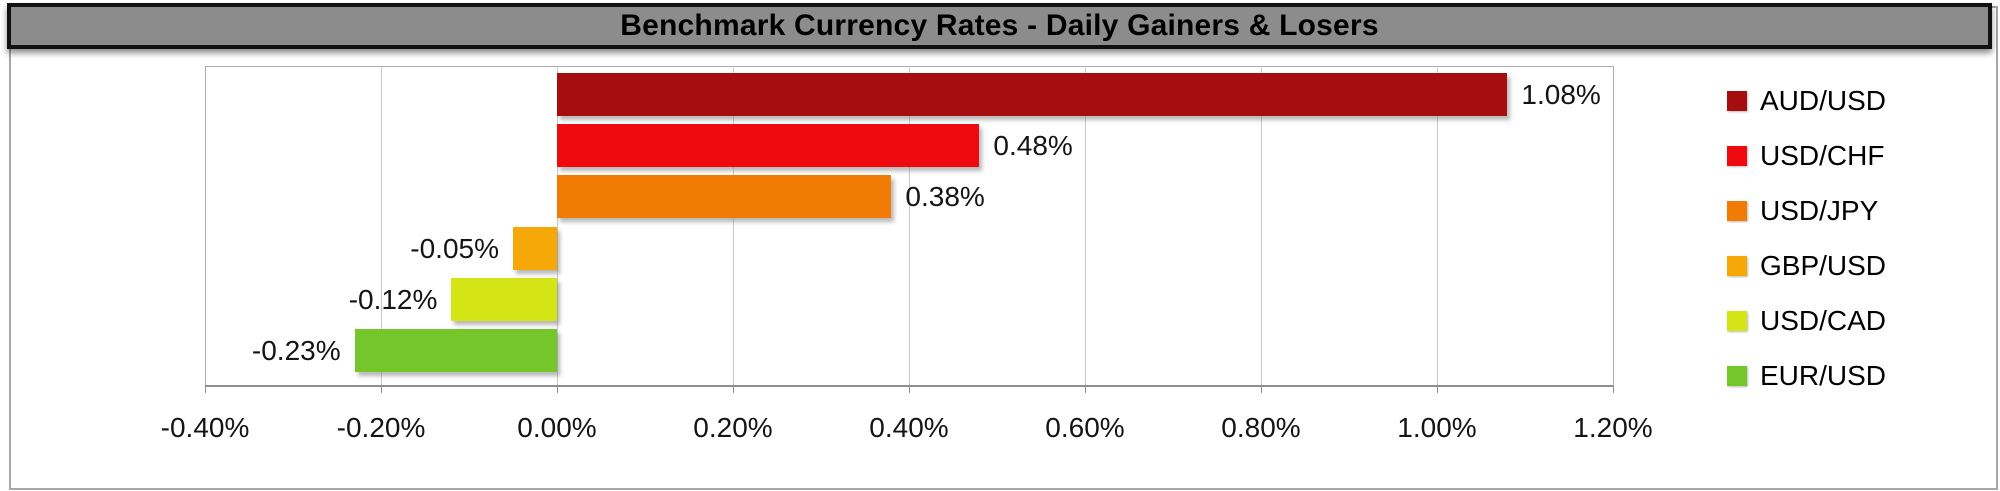 This screenshot has width=2000, height=491. Describe the element at coordinates (733, 427) in the screenshot. I see `x-tick-label-0-20-: 0.20%` at that location.